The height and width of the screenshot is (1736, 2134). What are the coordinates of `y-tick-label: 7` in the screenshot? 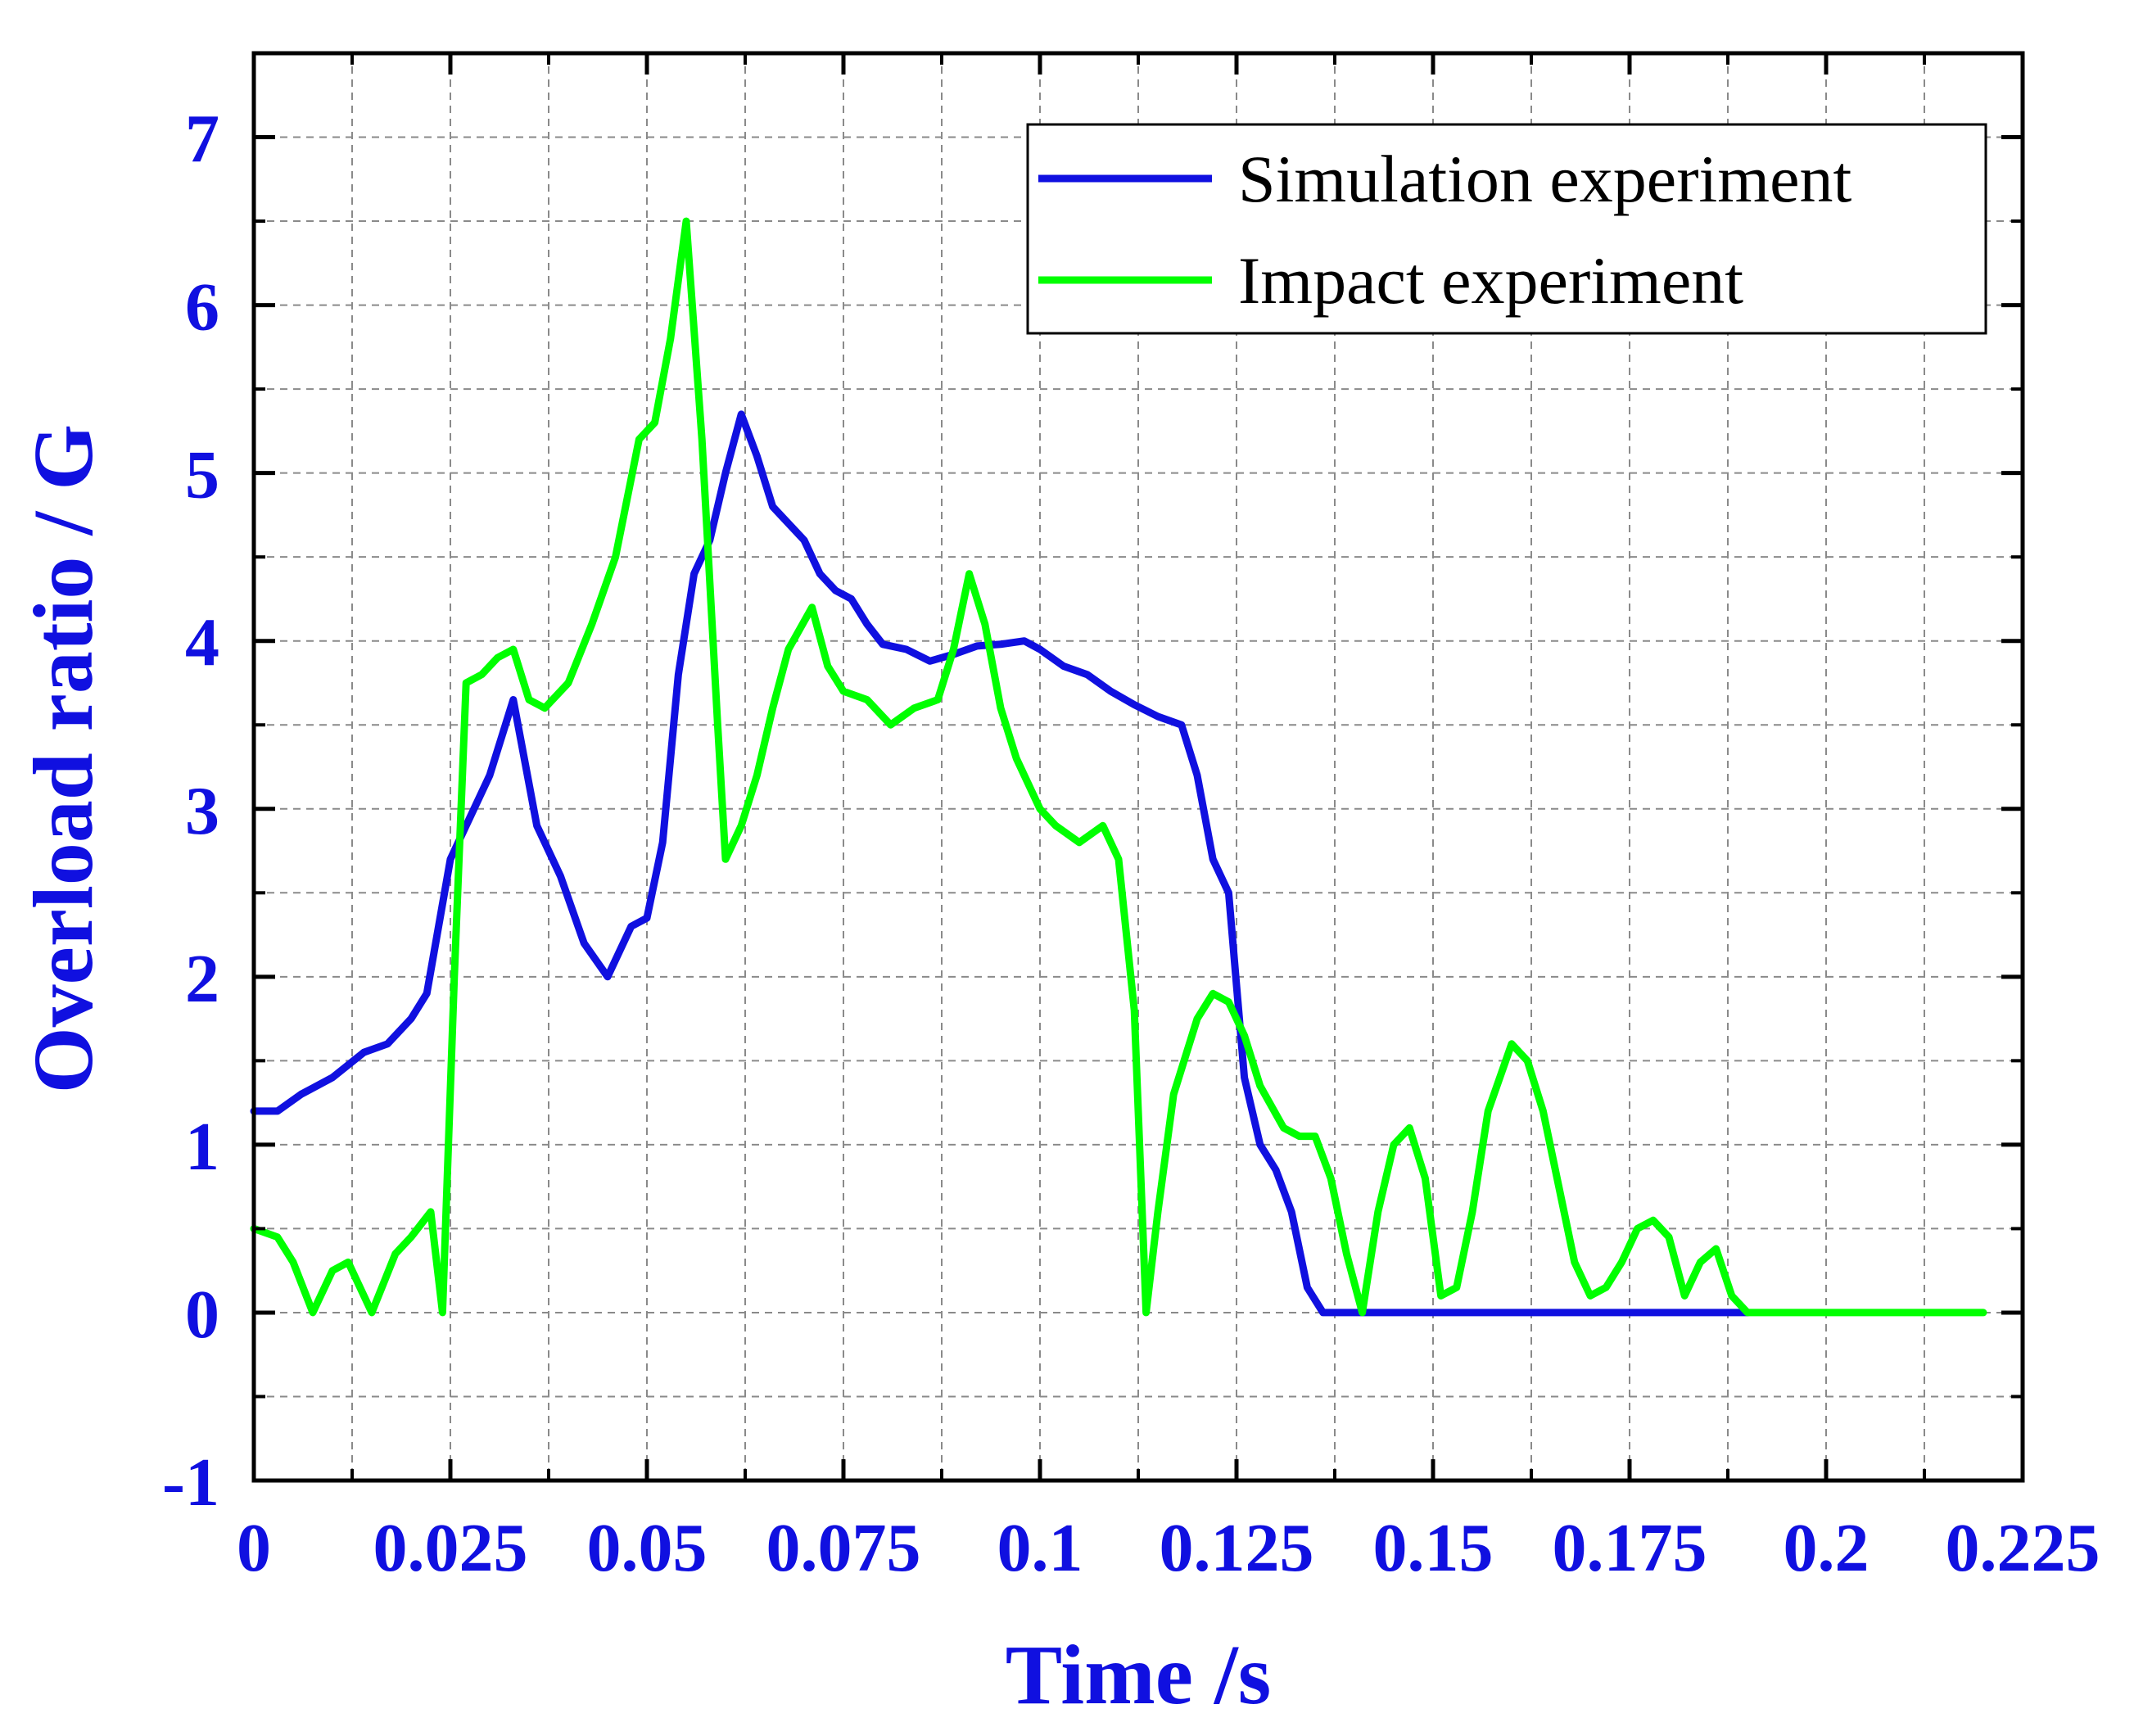 It's located at (202, 140).